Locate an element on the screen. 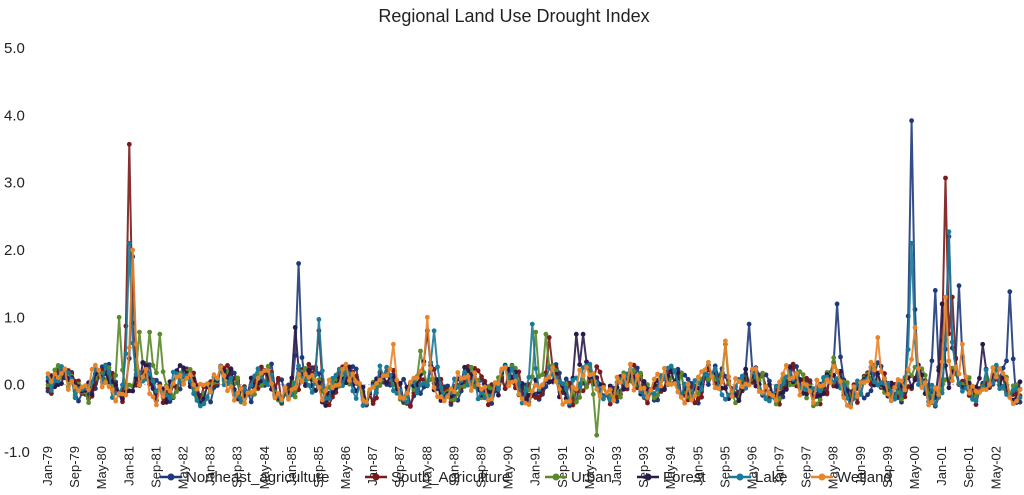  legend-swatch-marker is located at coordinates (171, 477).